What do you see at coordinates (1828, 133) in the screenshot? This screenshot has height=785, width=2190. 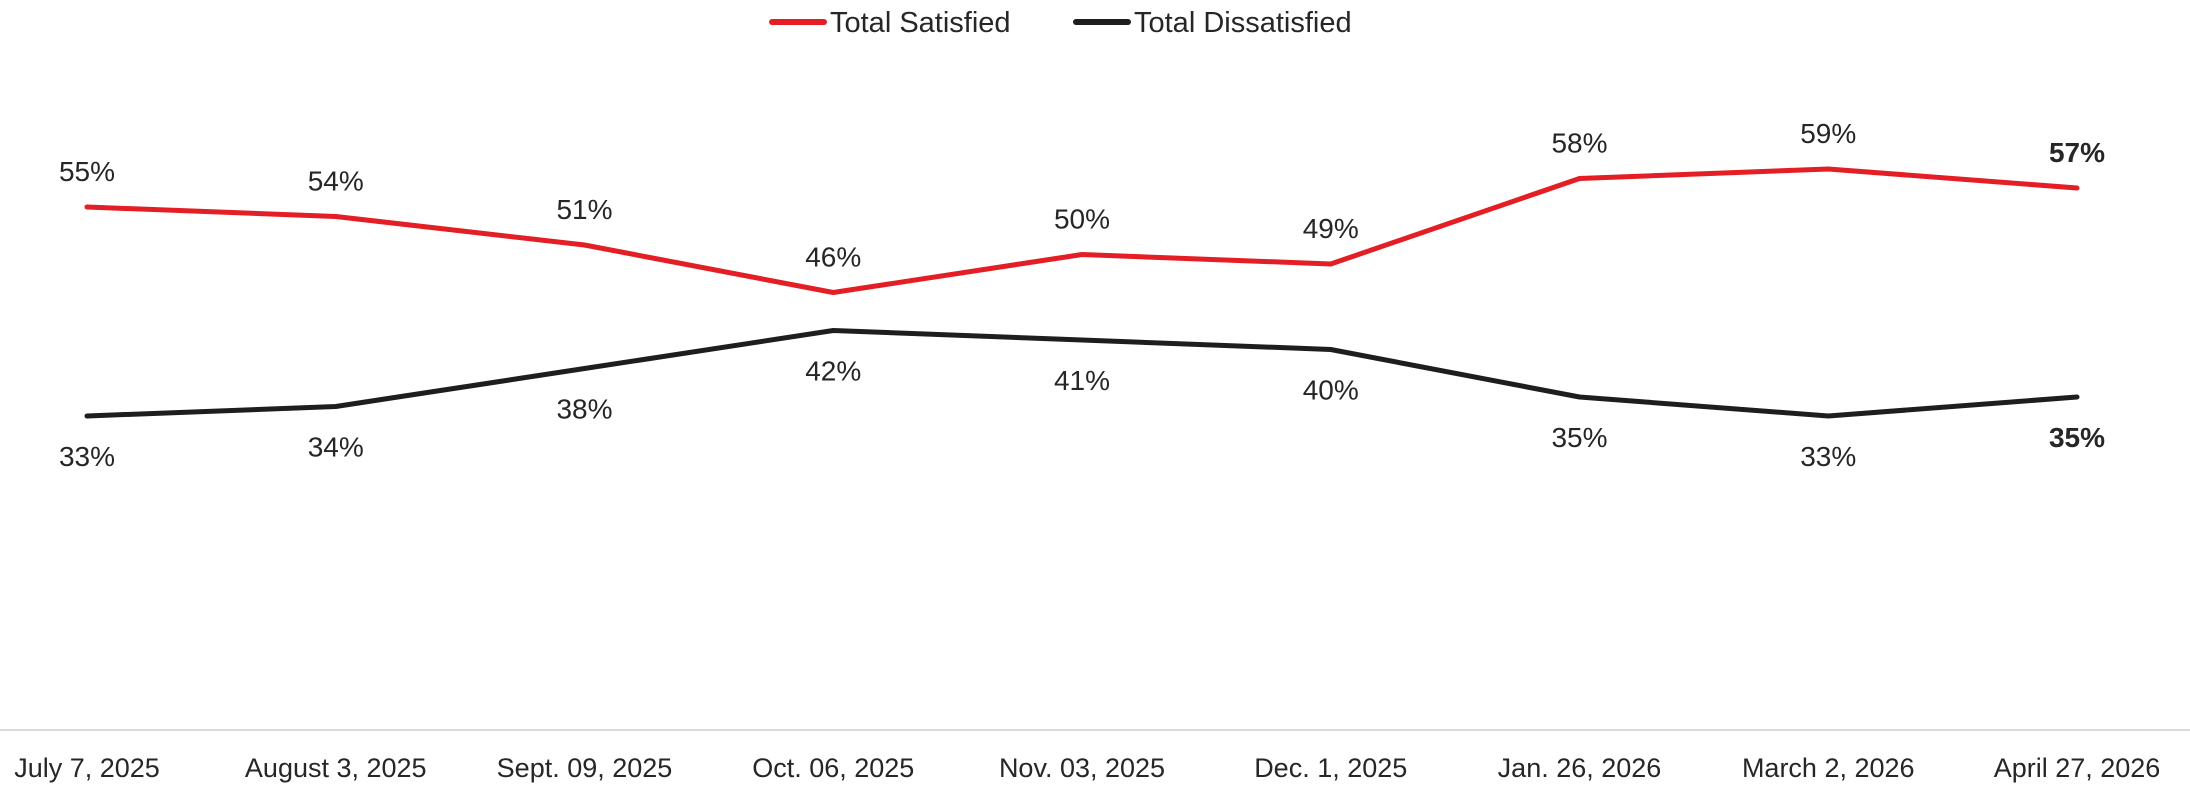 I see `data-label: 59%` at bounding box center [1828, 133].